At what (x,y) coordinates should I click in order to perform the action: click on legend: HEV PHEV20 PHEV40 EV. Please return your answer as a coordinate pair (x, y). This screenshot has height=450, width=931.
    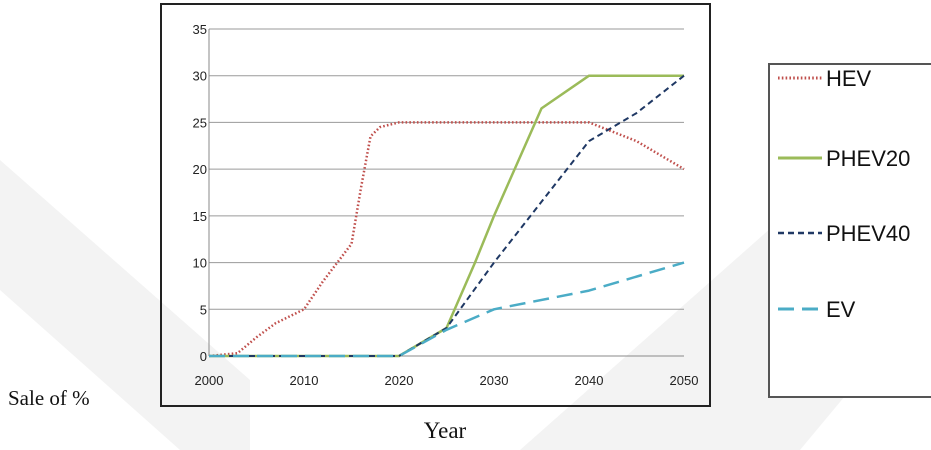
    Looking at the image, I should click on (849, 230).